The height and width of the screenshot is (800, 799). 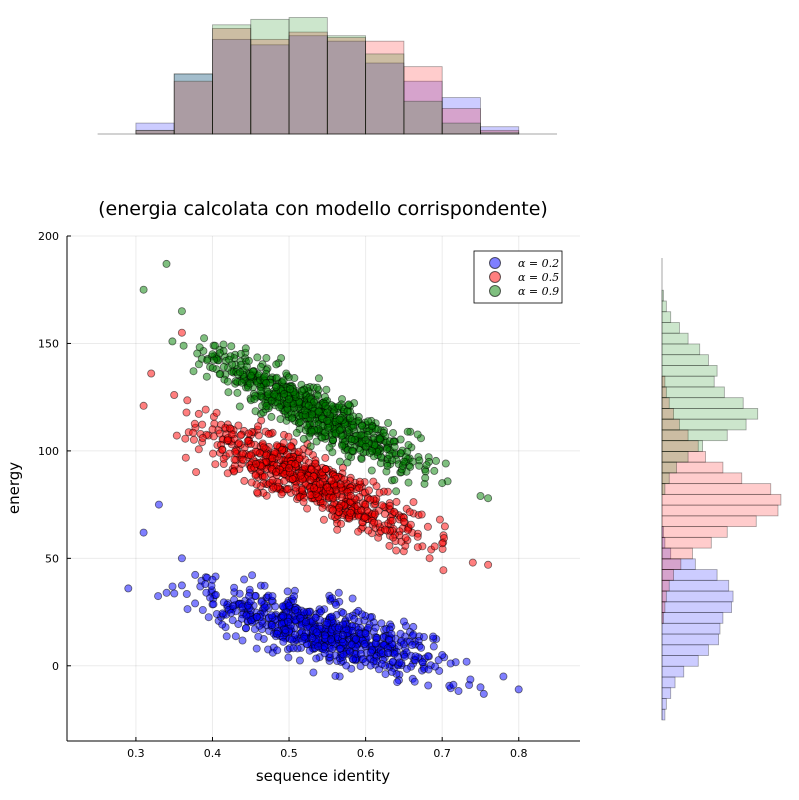 I want to click on legend-marker-alpha-0.2, so click(x=495, y=263).